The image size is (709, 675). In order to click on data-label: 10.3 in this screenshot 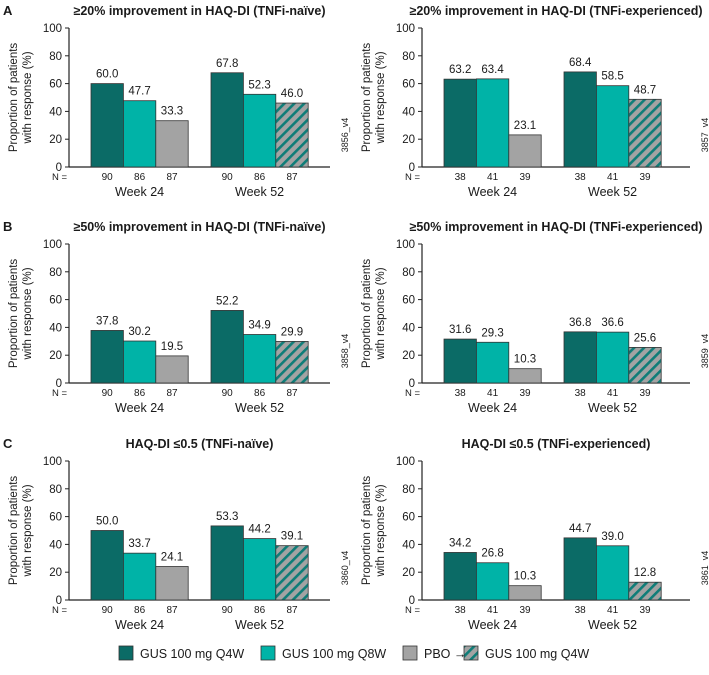, I will do `click(525, 360)`.